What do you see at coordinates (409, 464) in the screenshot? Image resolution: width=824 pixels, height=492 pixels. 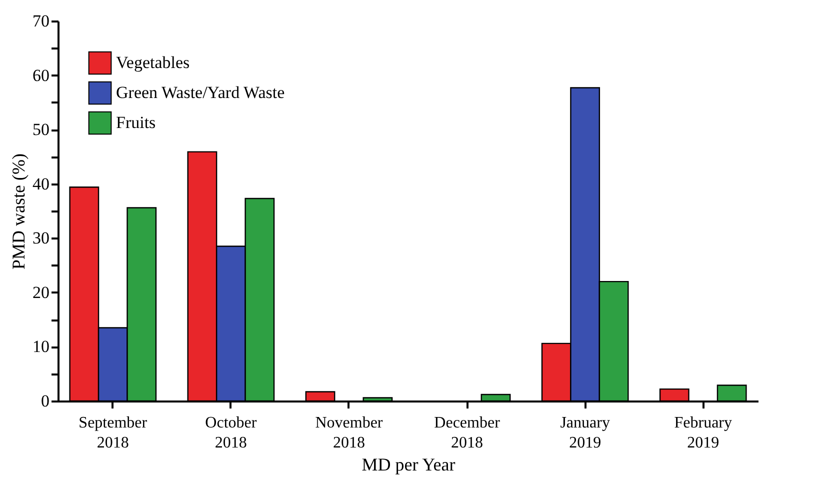 I see `x-axis-title: MD per Year` at bounding box center [409, 464].